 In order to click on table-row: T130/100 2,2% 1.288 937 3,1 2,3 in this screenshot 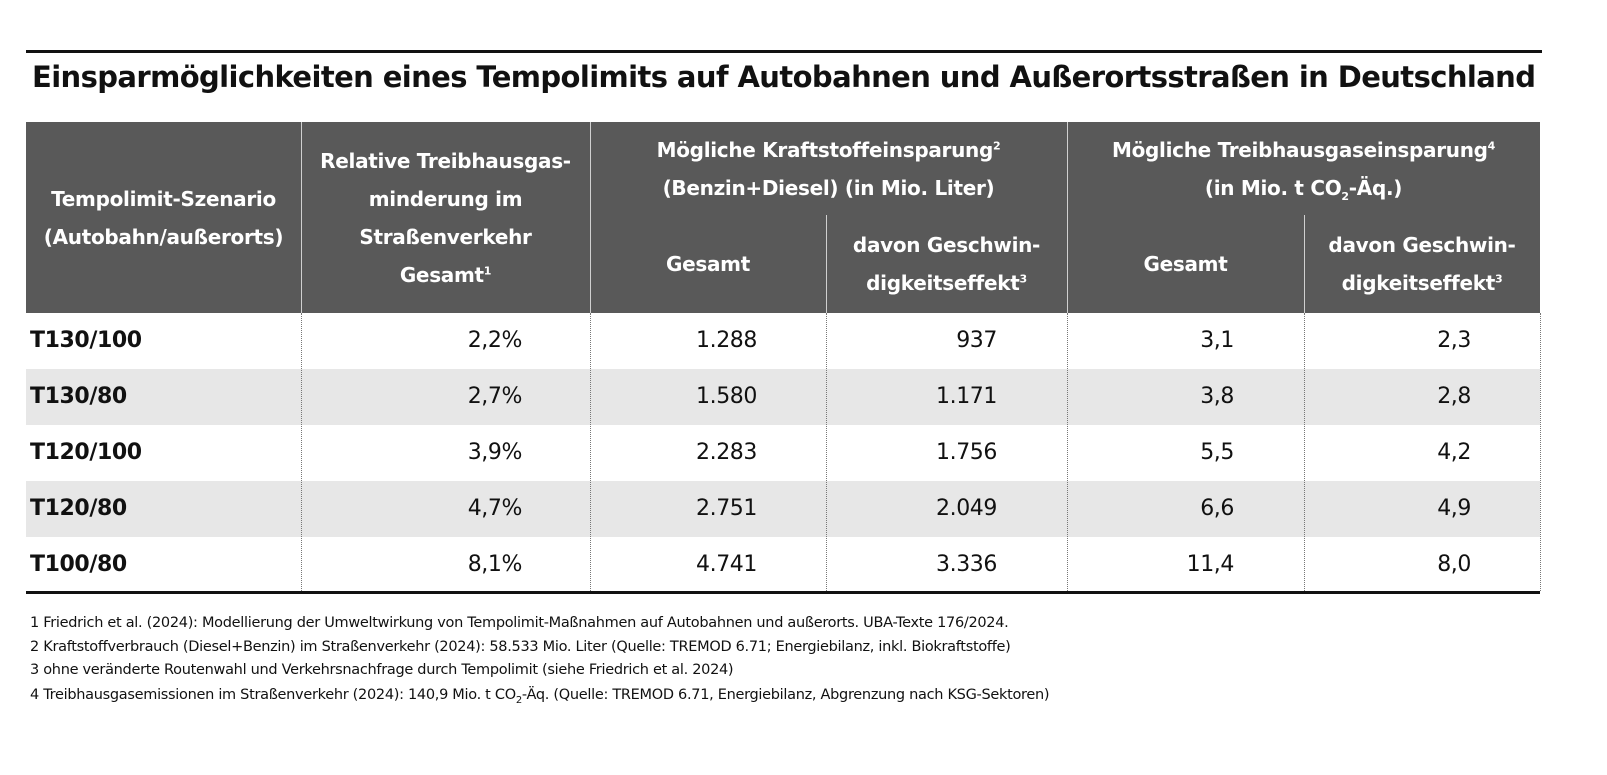, I will do `click(783, 341)`.